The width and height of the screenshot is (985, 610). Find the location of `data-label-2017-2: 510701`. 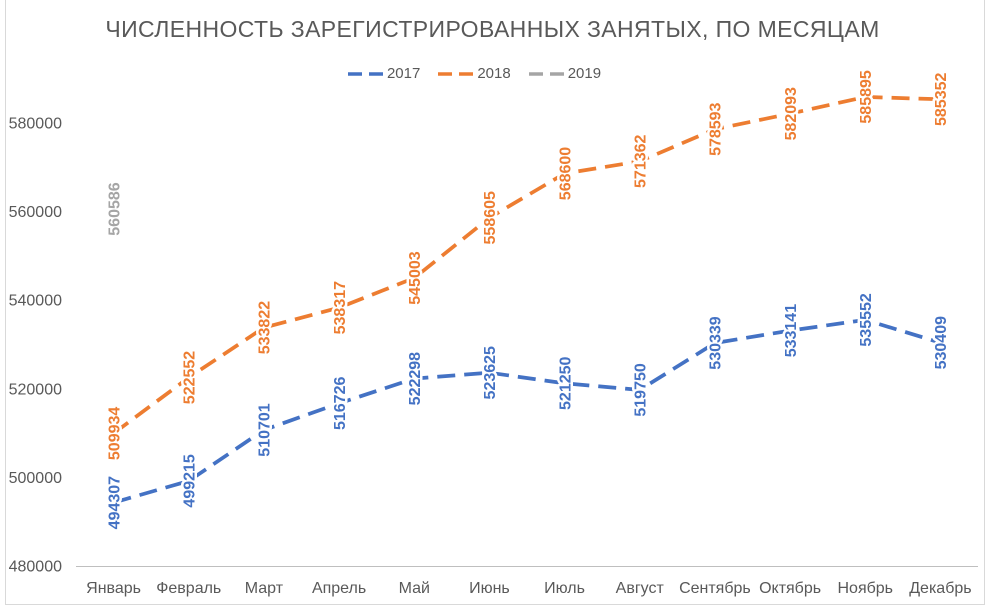

data-label-2017-2: 510701 is located at coordinates (265, 429).